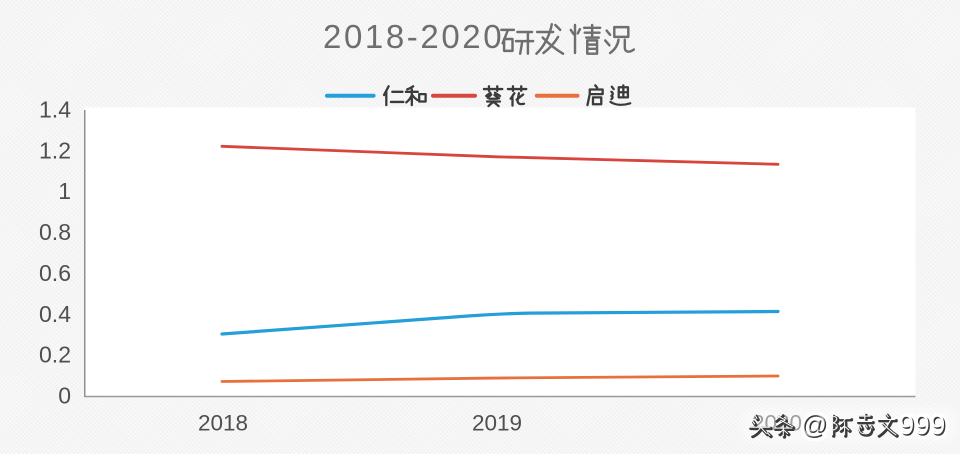 This screenshot has width=960, height=454. Describe the element at coordinates (413, 36) in the screenshot. I see `svg-text: 2018-2020` at that location.